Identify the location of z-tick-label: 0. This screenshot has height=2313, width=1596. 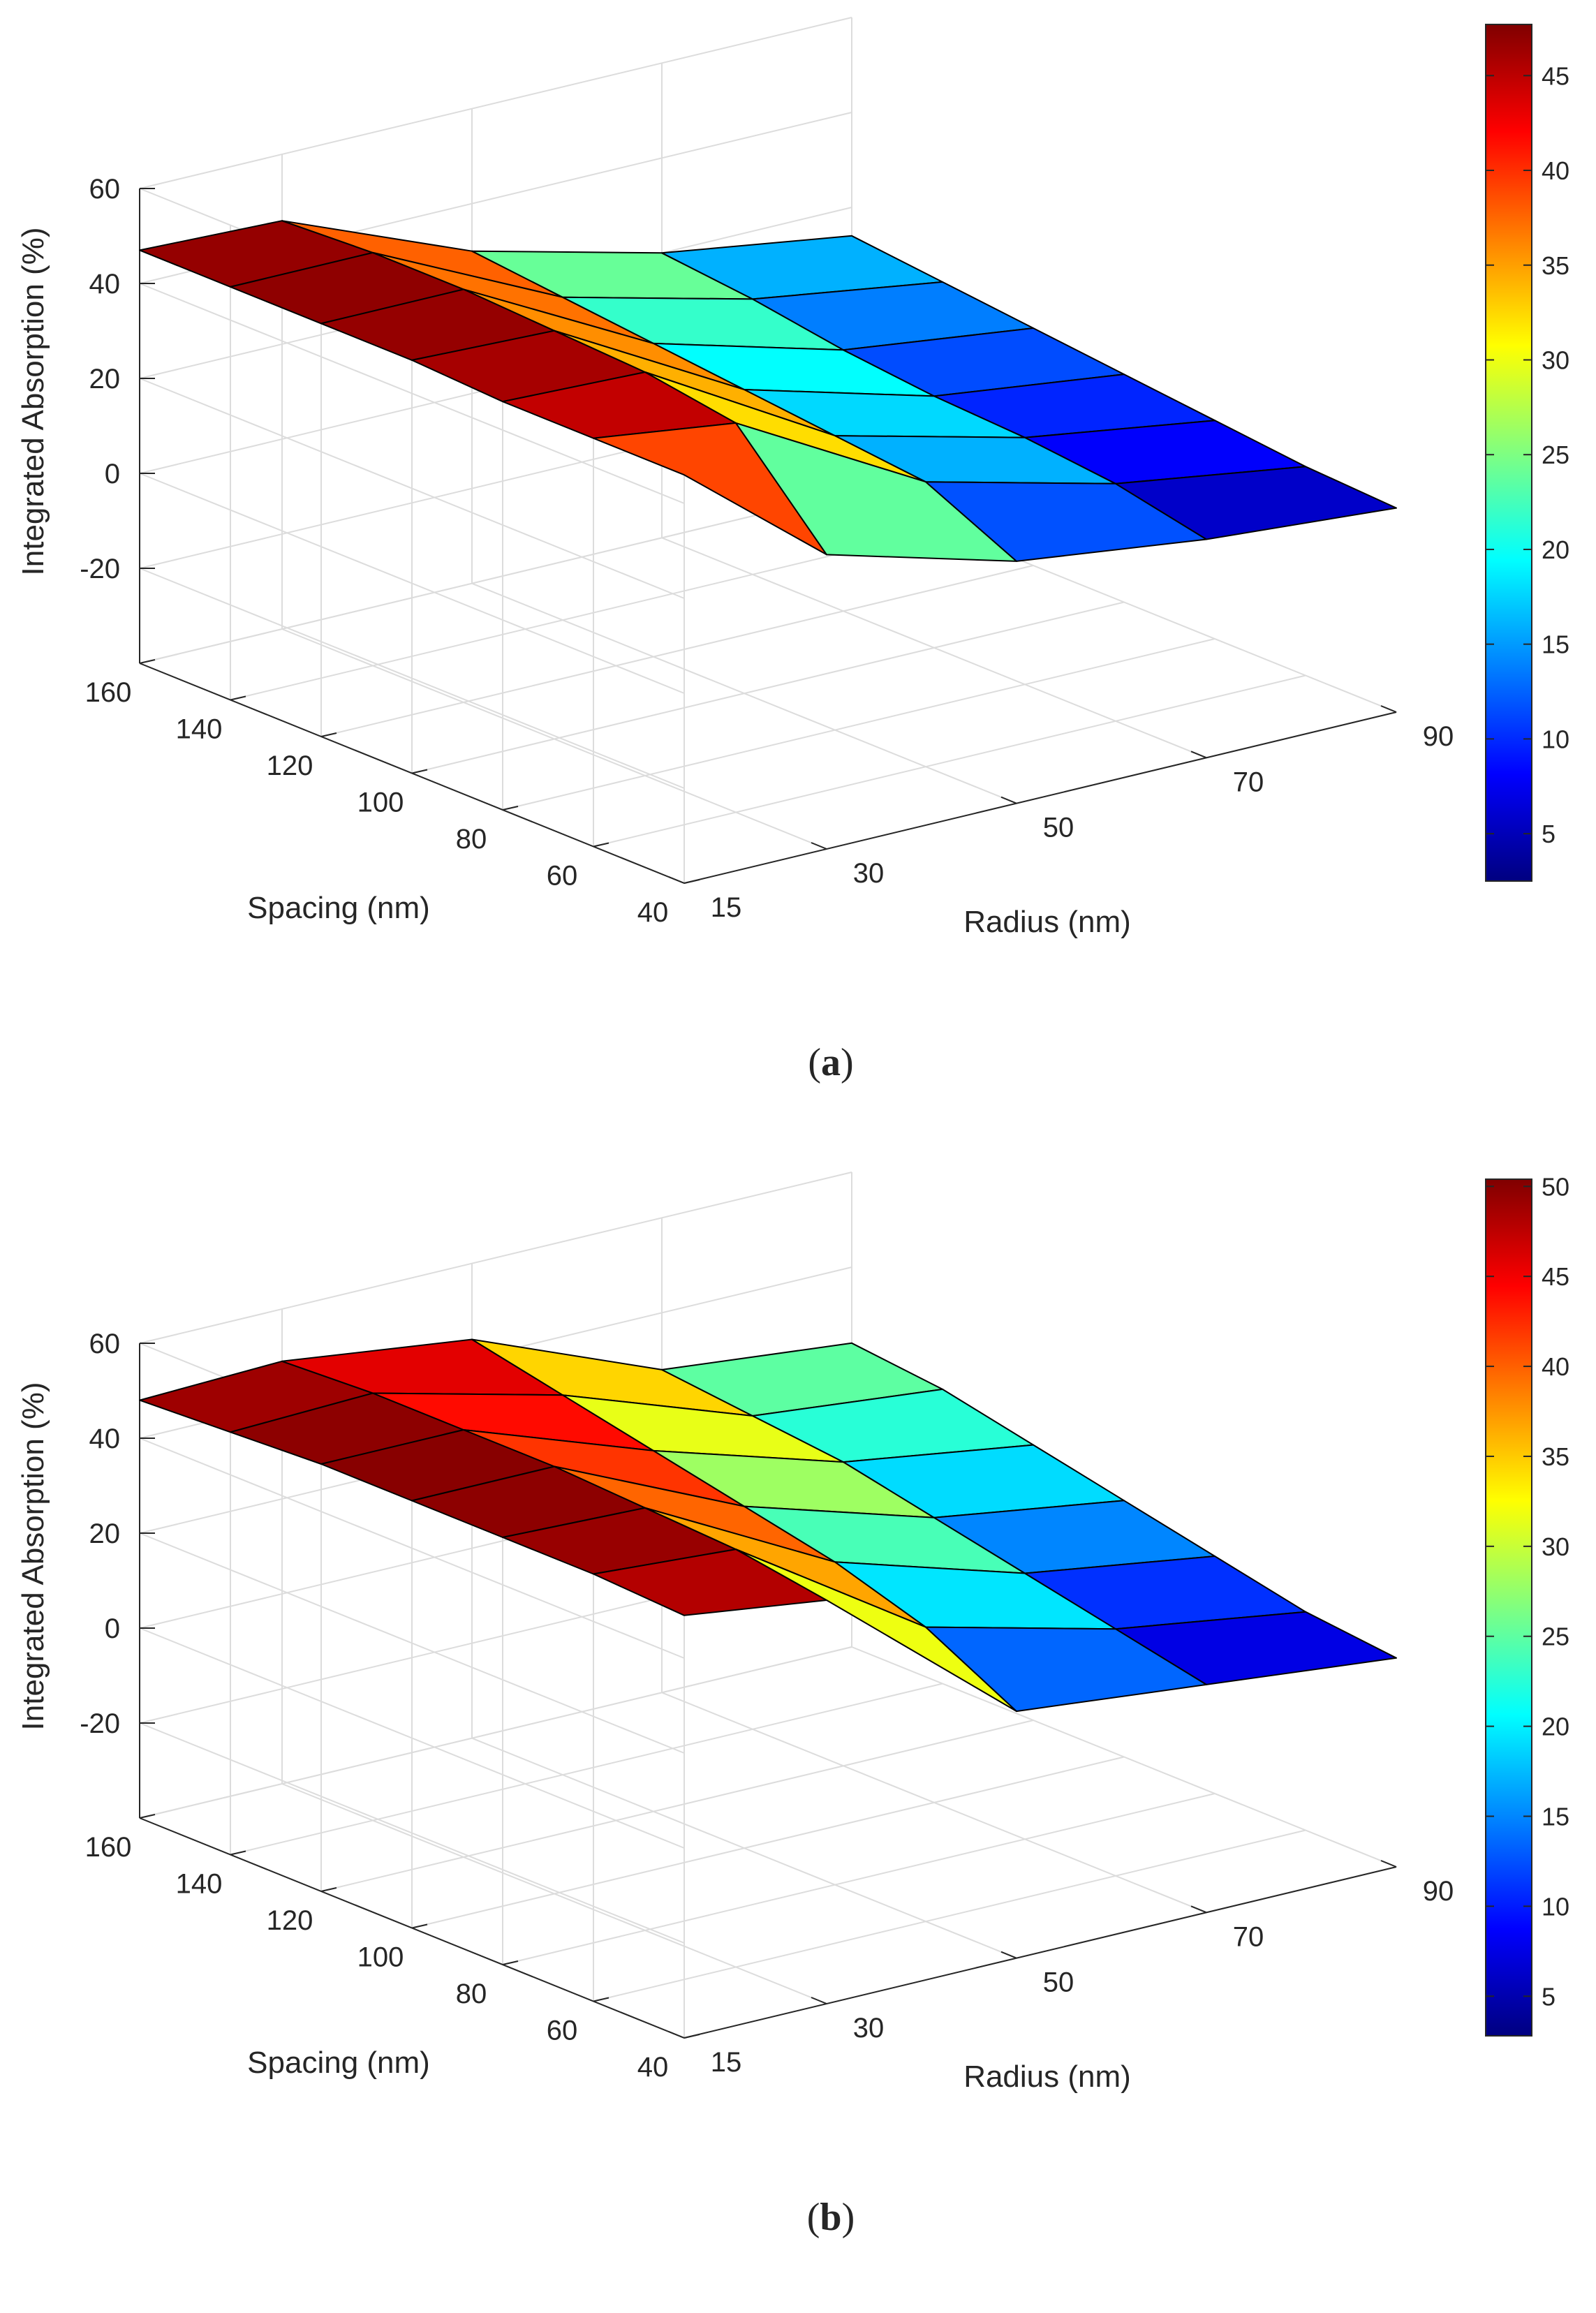
(112, 1628).